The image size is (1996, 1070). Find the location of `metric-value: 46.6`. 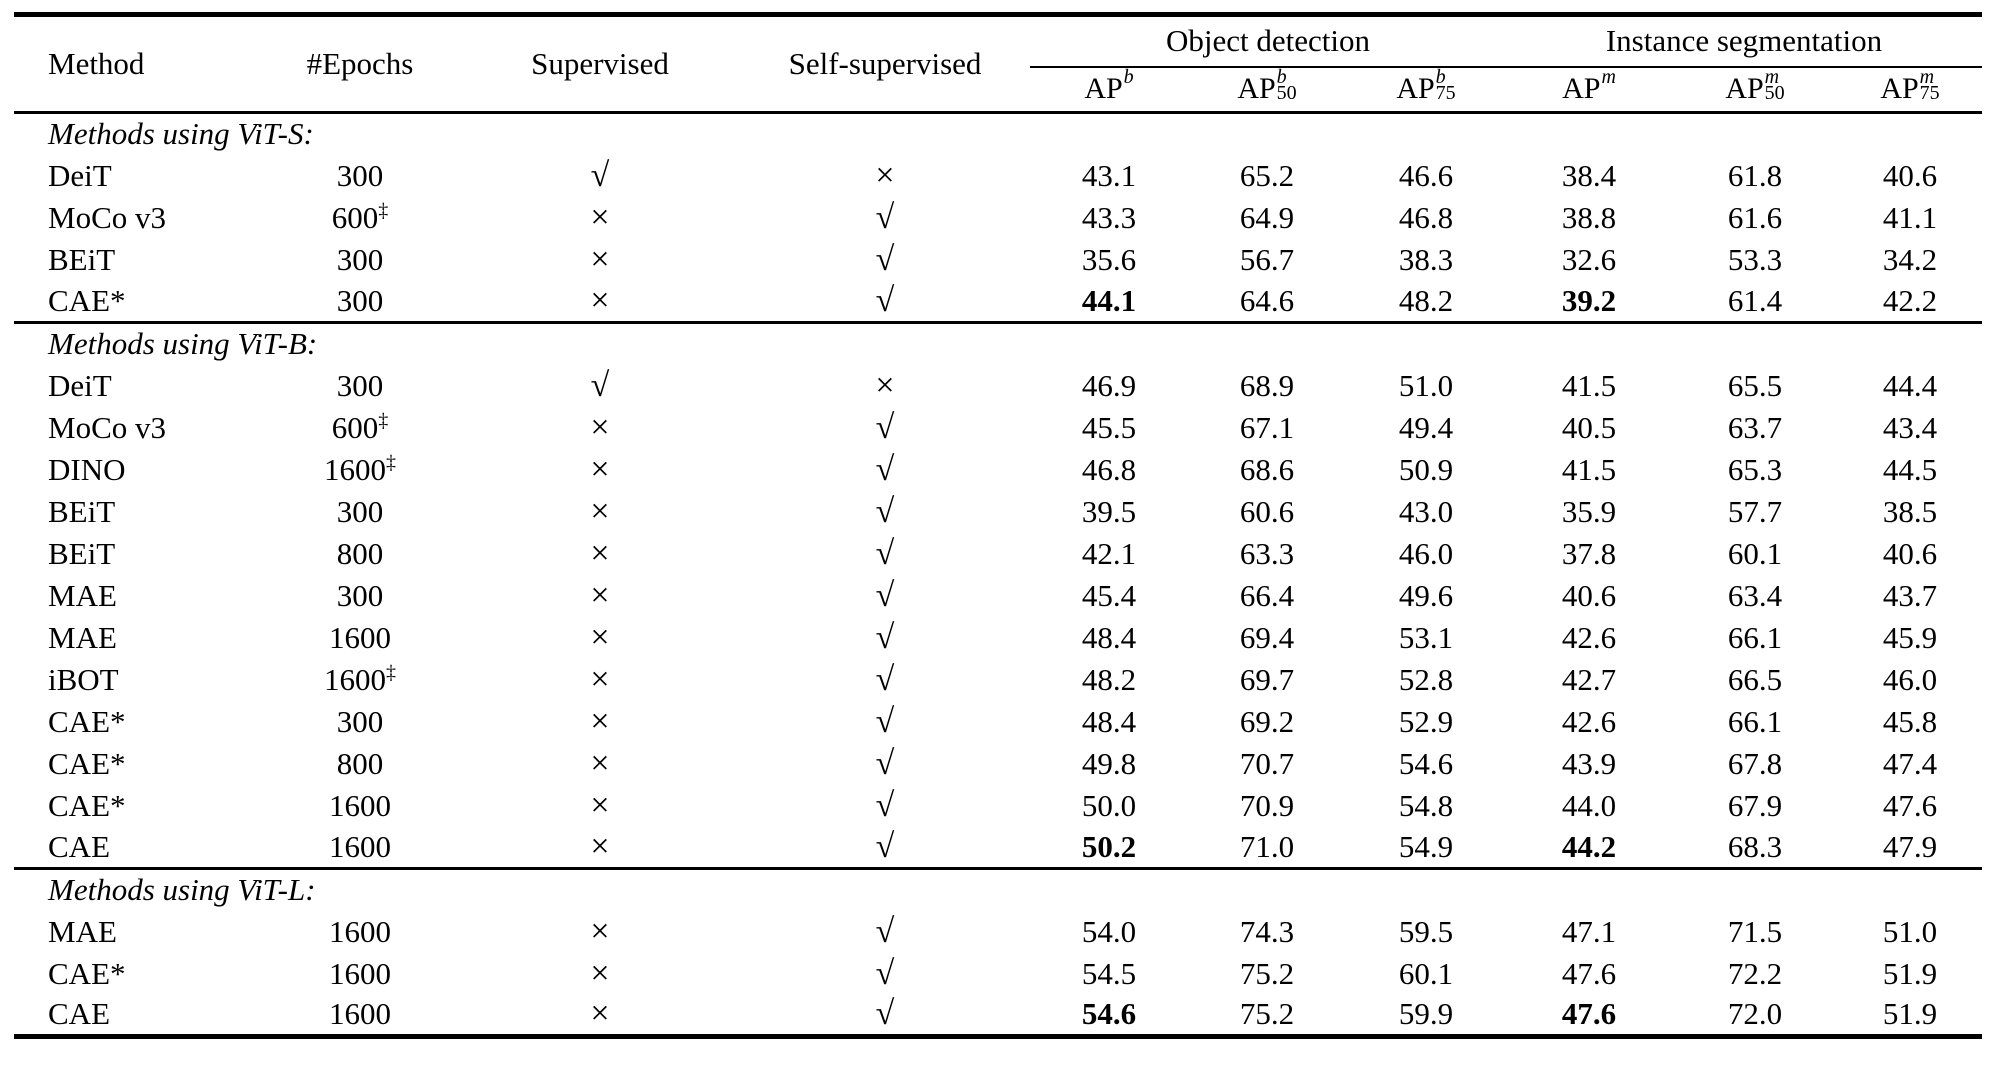

metric-value: 46.6 is located at coordinates (1426, 175).